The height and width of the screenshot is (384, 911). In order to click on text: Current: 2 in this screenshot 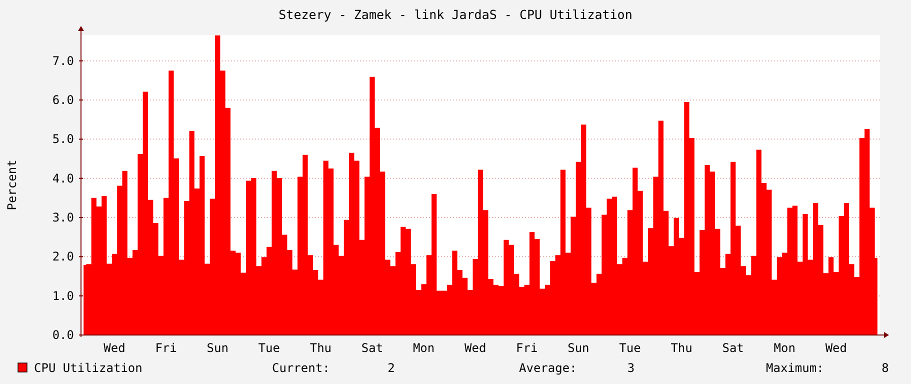, I will do `click(333, 368)`.